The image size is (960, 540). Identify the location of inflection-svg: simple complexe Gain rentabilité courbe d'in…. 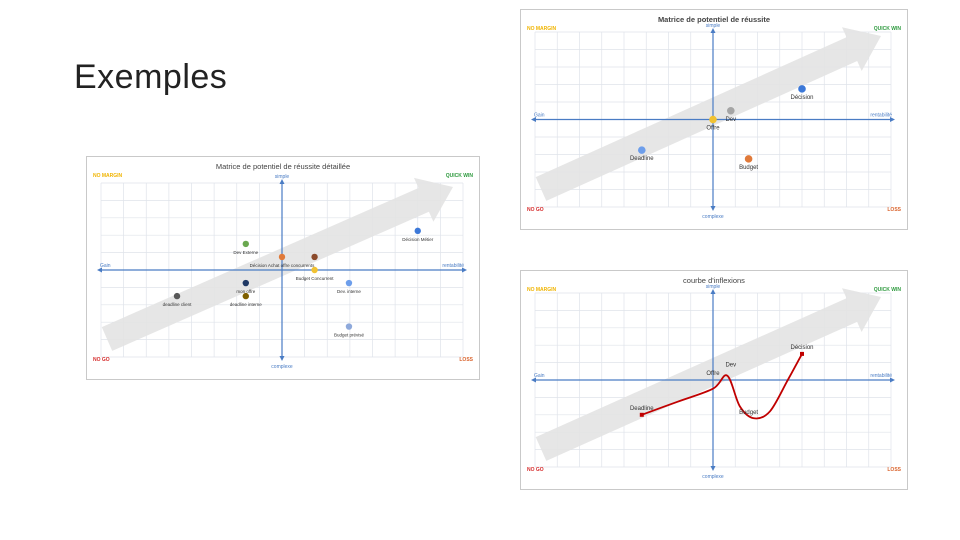
(714, 378).